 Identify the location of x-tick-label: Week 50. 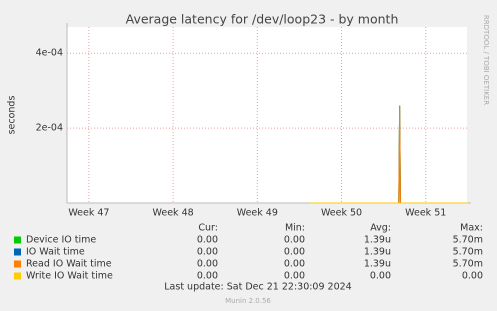
(341, 213).